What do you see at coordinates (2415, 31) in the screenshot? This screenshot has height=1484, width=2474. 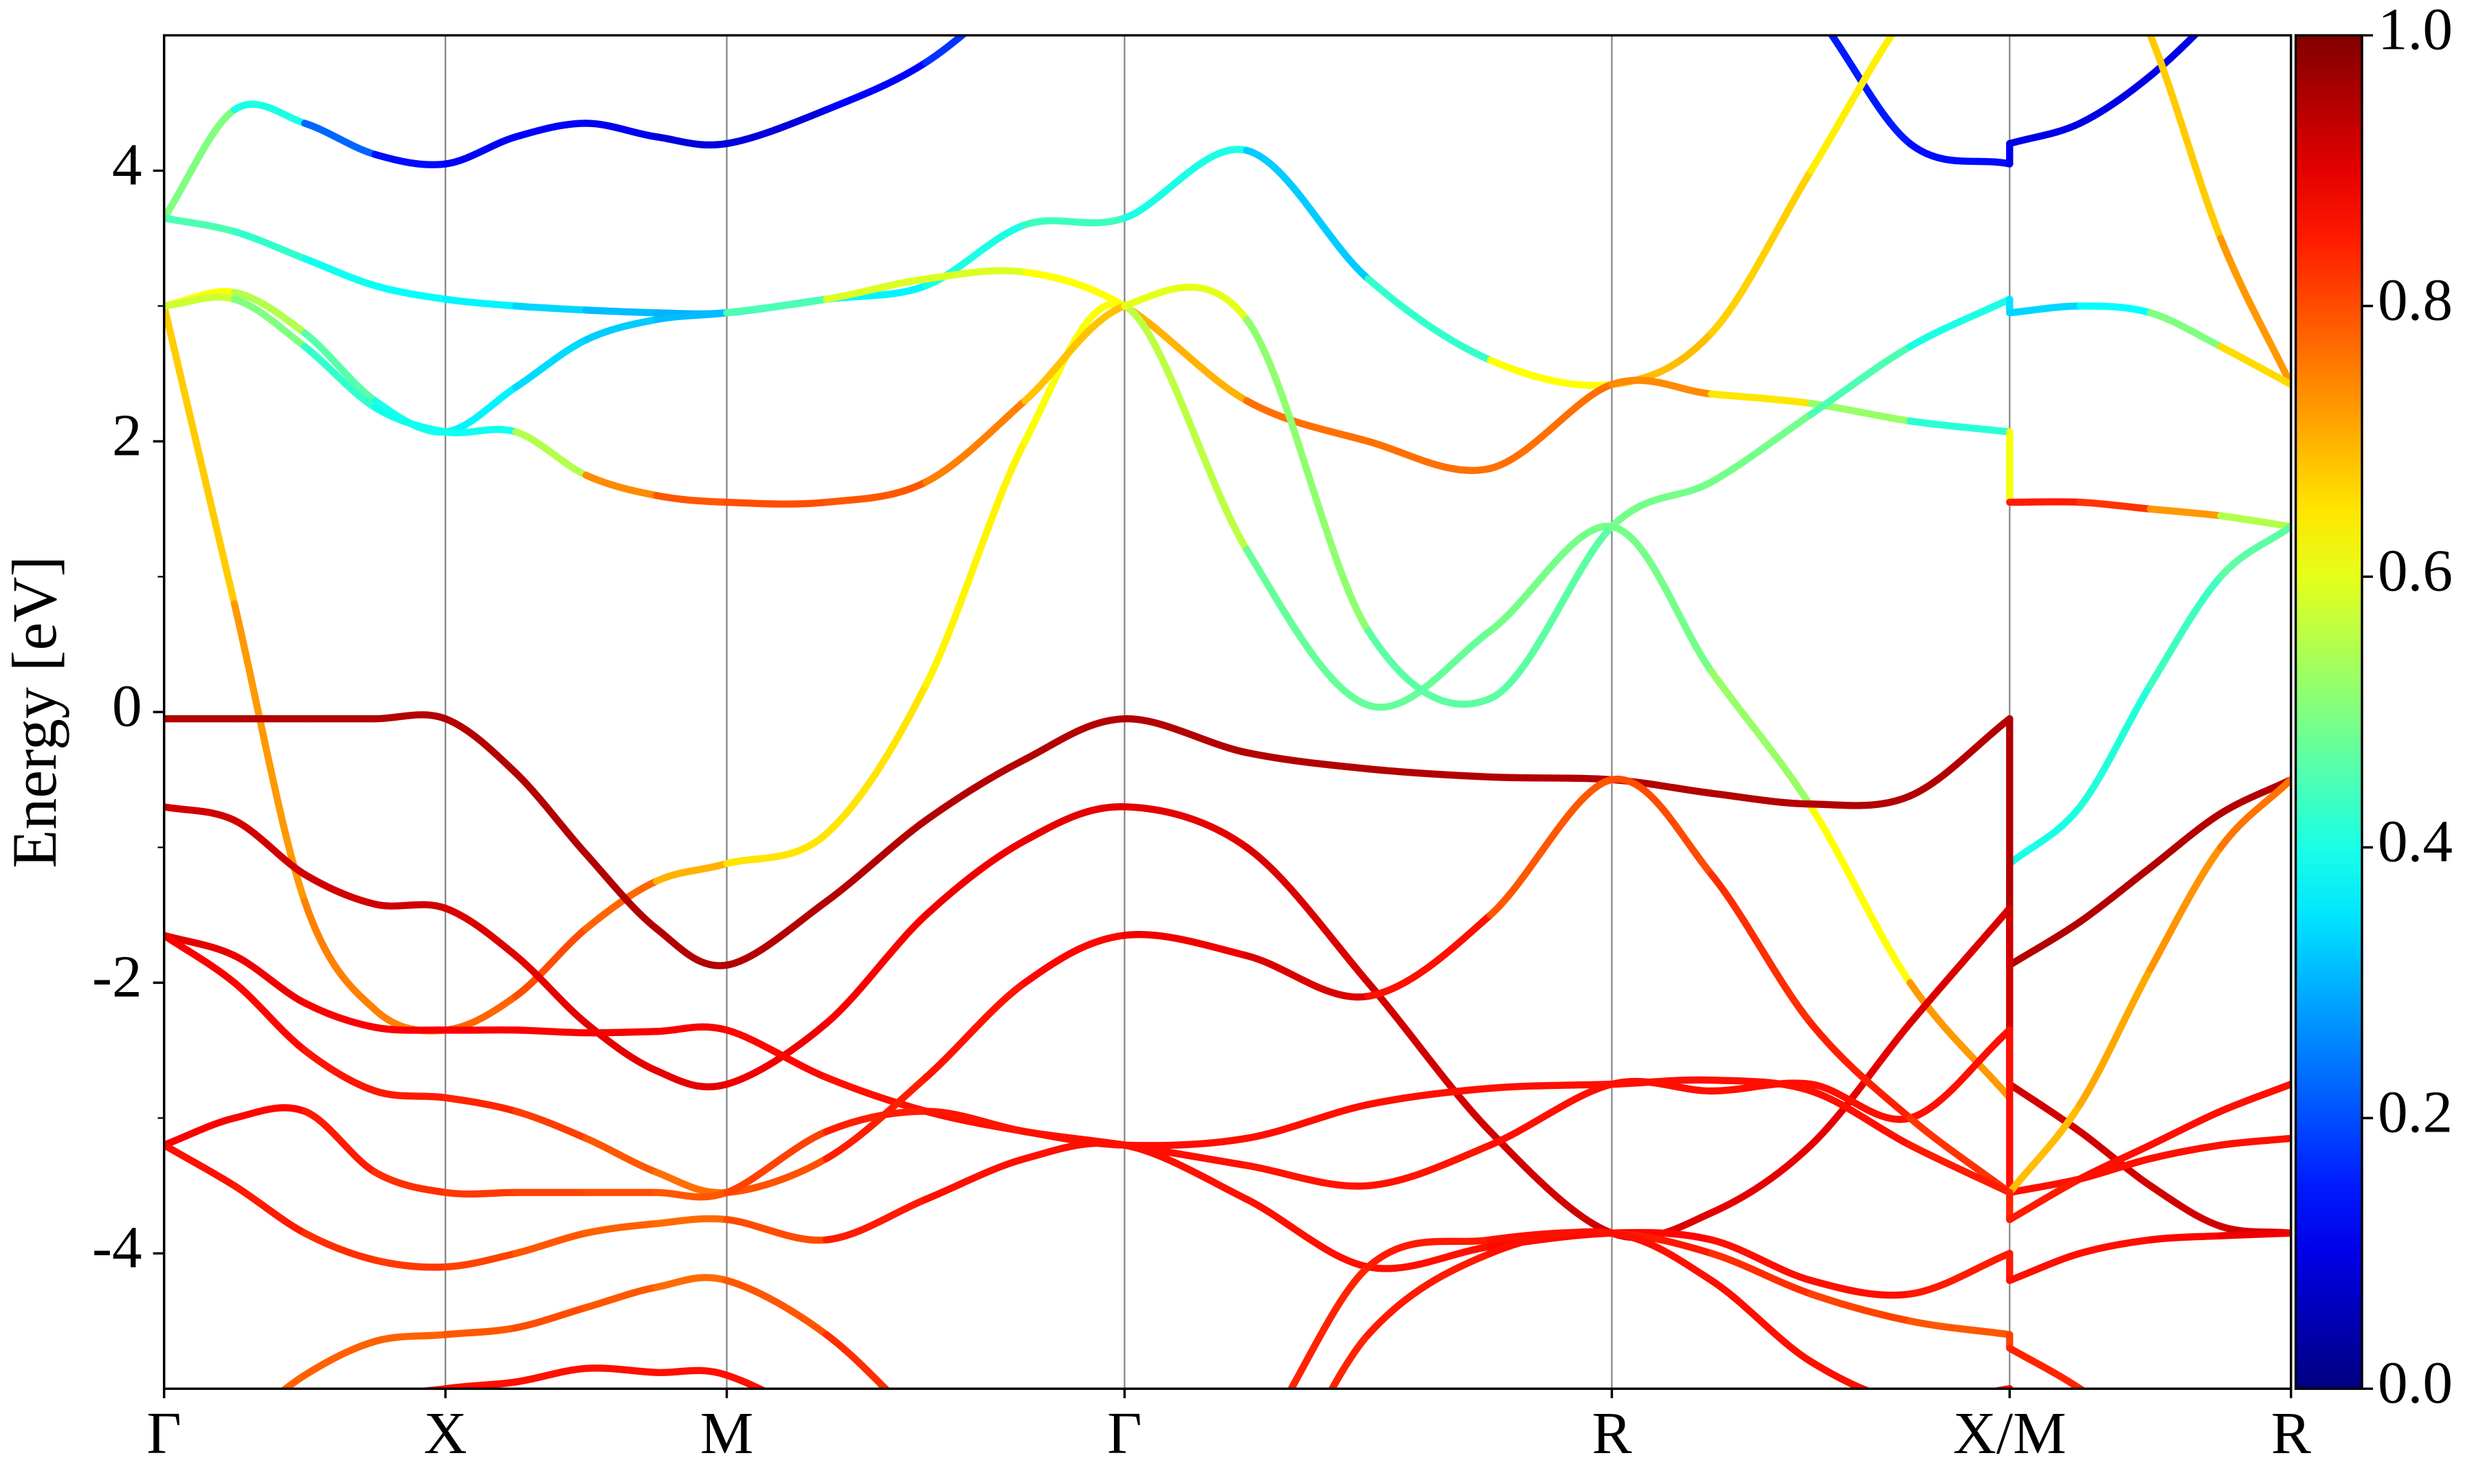 I see `colorbar-tick-label: 1.0` at bounding box center [2415, 31].